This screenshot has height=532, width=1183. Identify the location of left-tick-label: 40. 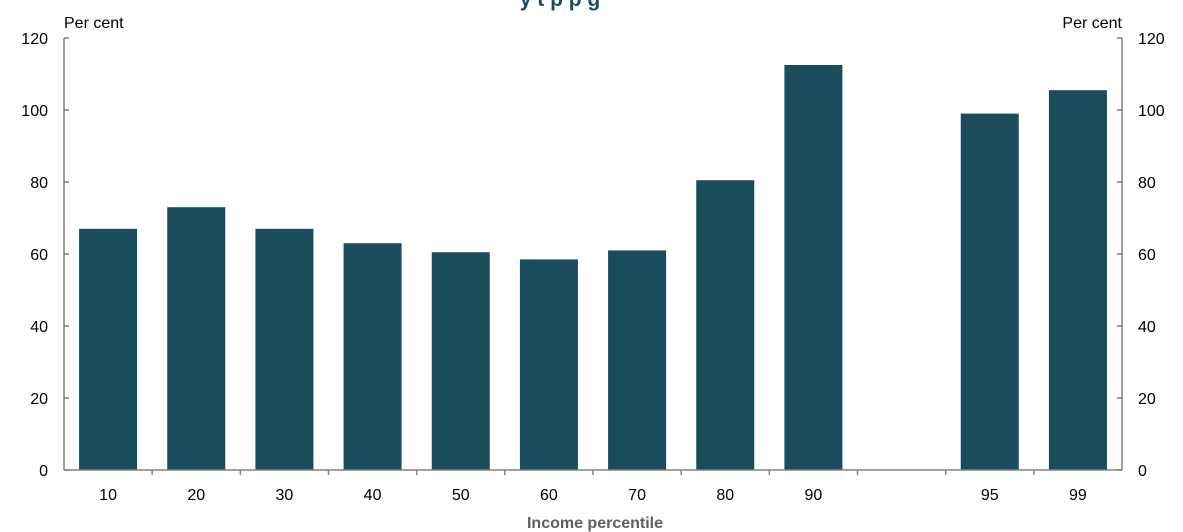
(39, 327).